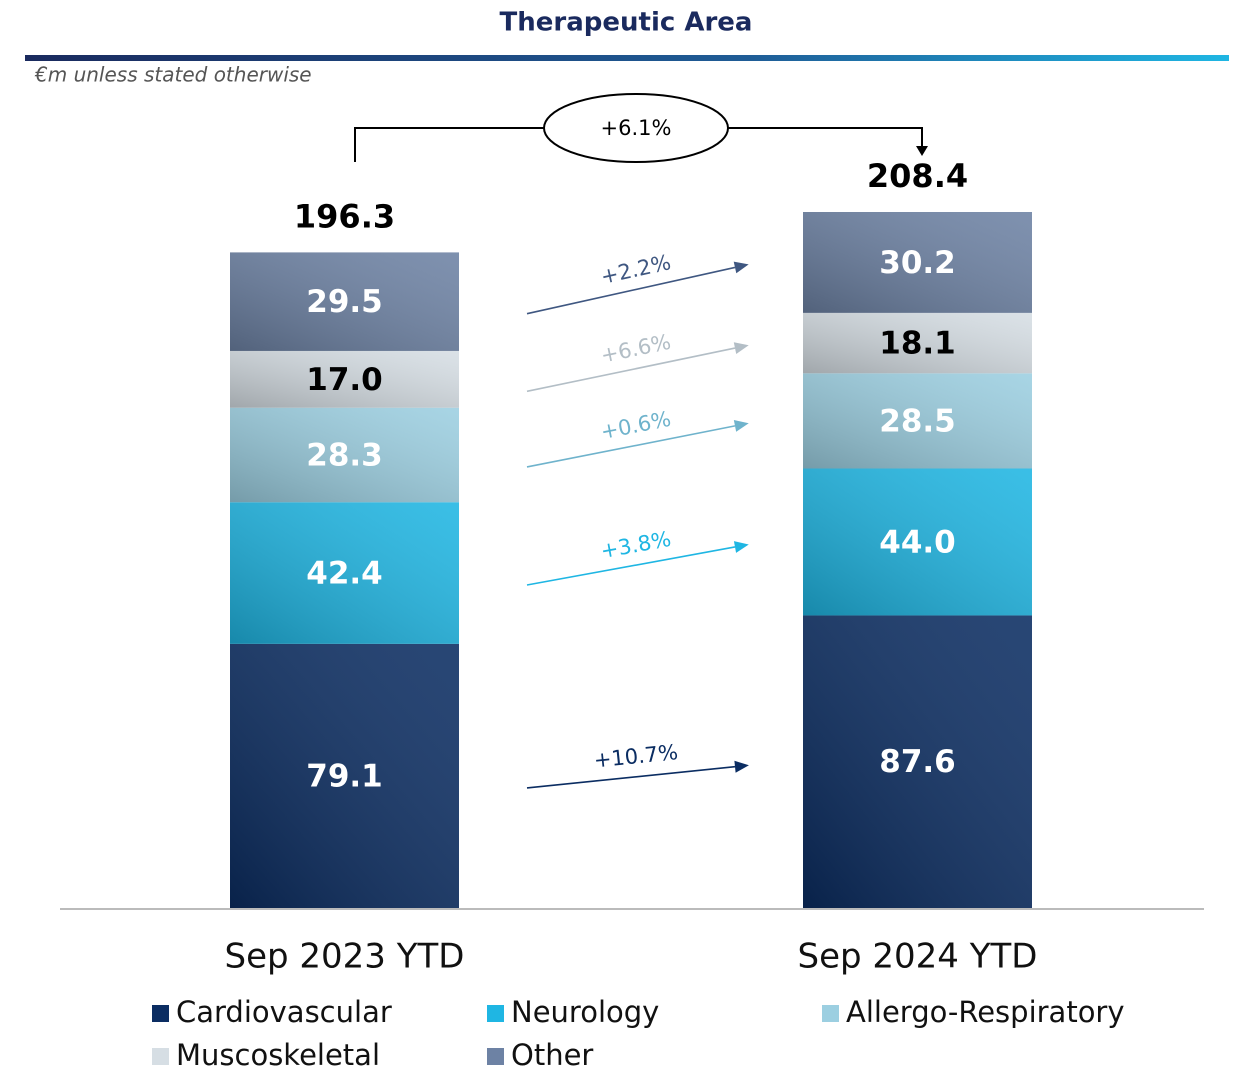  I want to click on chart-title: Therapeutic Area, so click(626, 23).